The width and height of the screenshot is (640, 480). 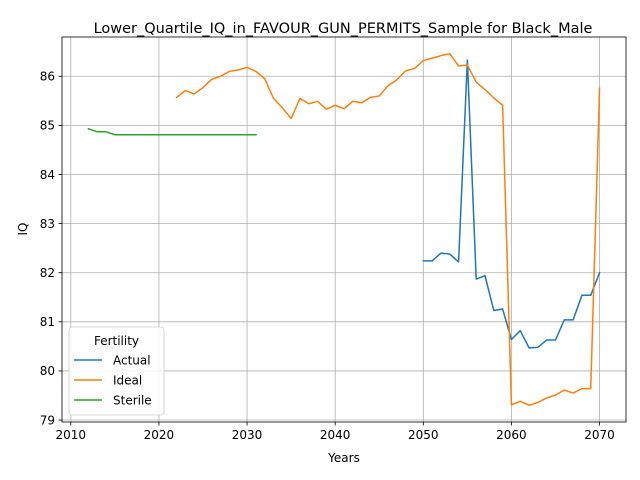 I want to click on legend-frame, so click(x=116, y=371).